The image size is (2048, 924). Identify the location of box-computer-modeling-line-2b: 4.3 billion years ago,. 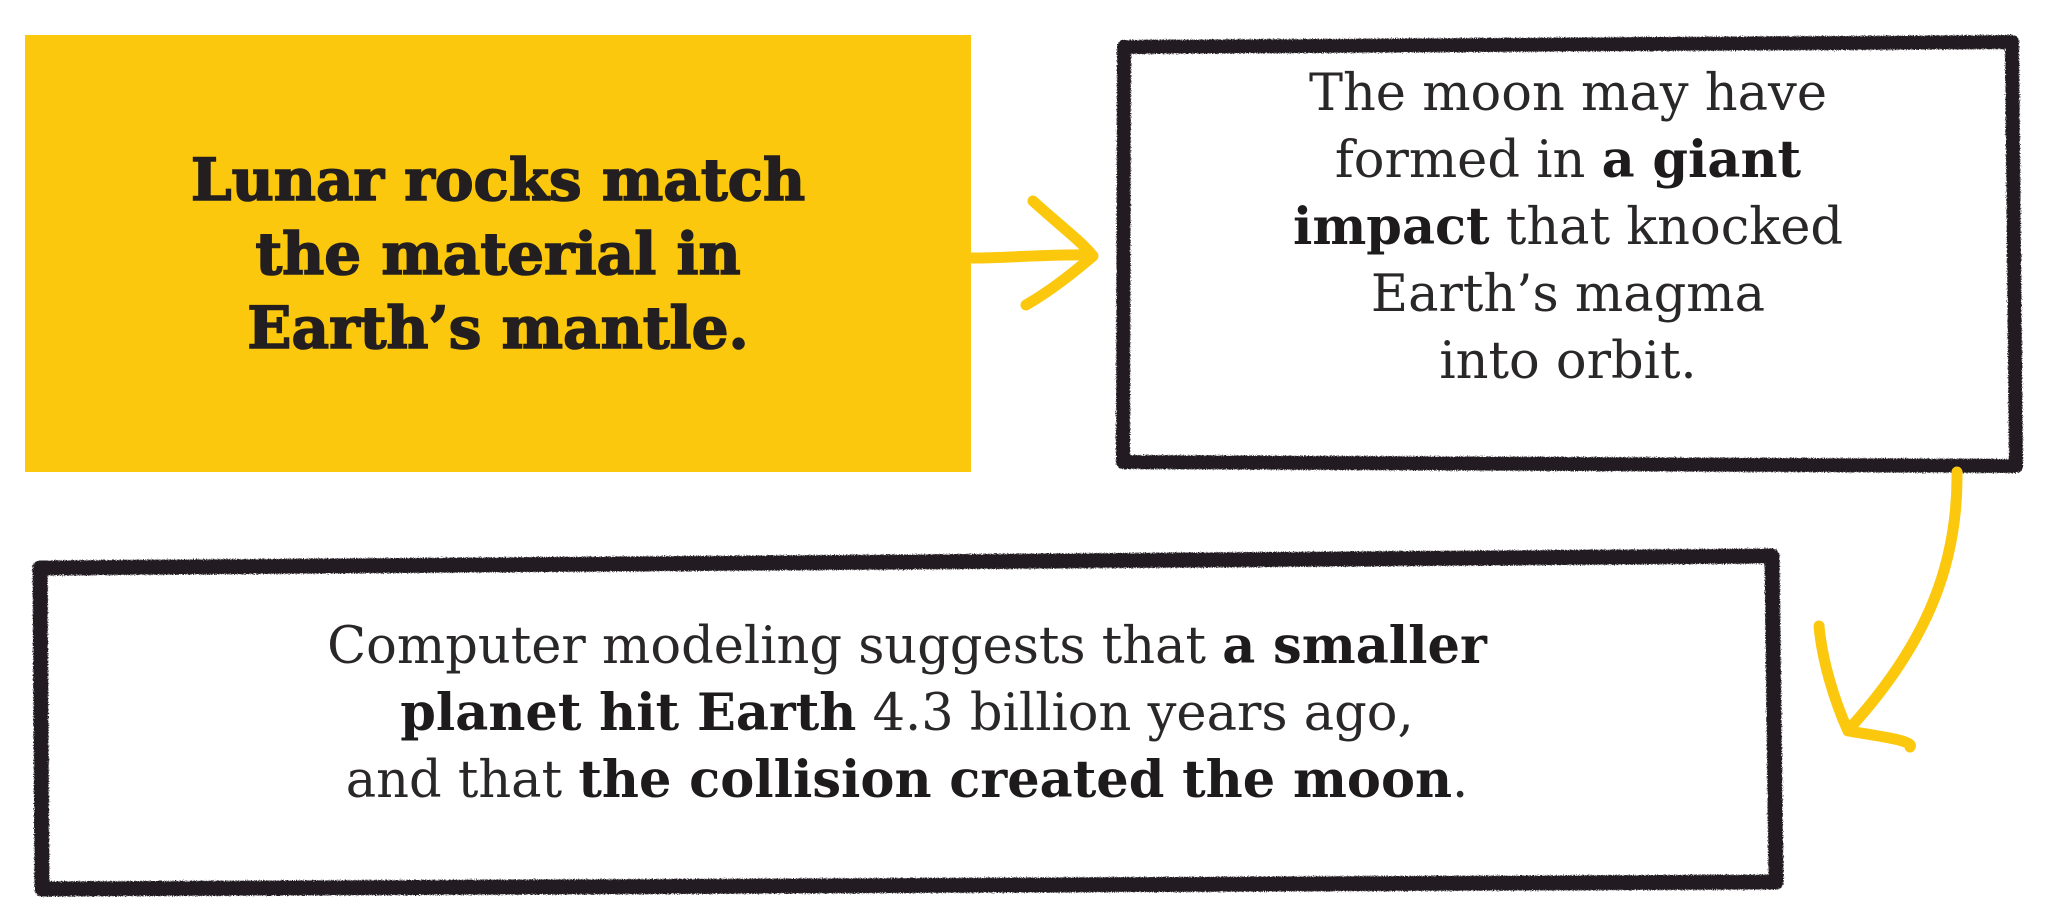
(1135, 713).